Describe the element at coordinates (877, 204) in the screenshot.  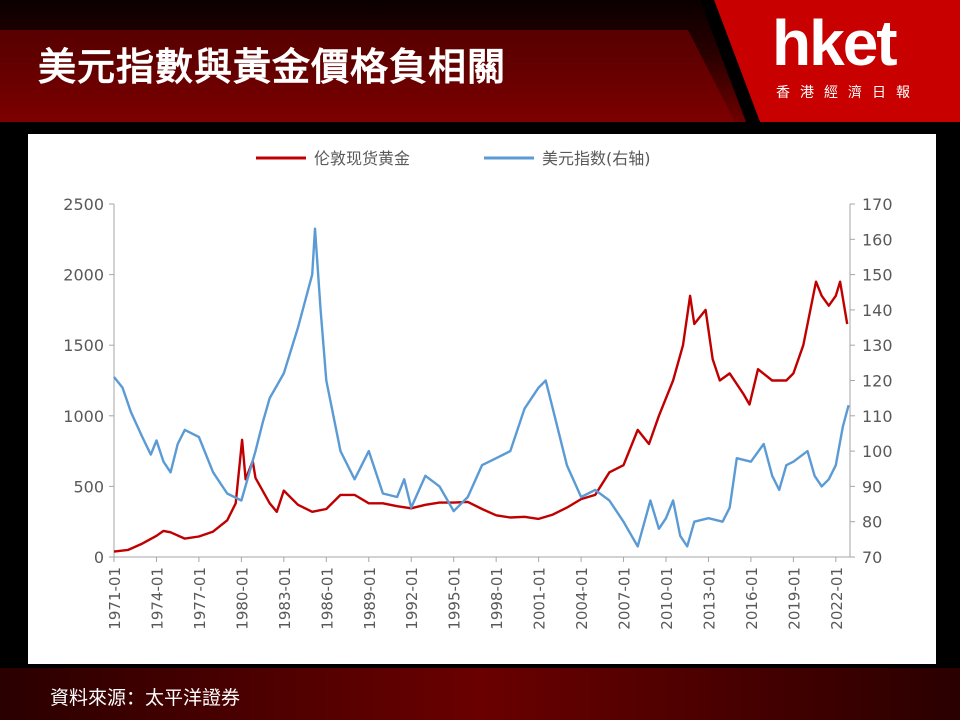
I see `y-right-tick-label: 170` at that location.